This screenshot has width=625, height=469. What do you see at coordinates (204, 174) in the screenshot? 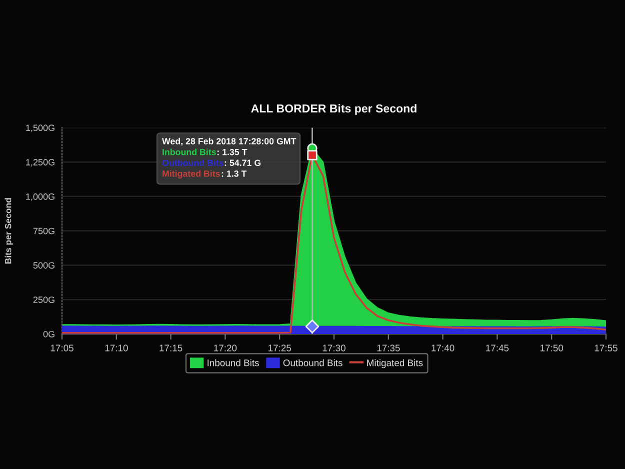
I see `annotation: Mitigated Bits: 1.3 T` at bounding box center [204, 174].